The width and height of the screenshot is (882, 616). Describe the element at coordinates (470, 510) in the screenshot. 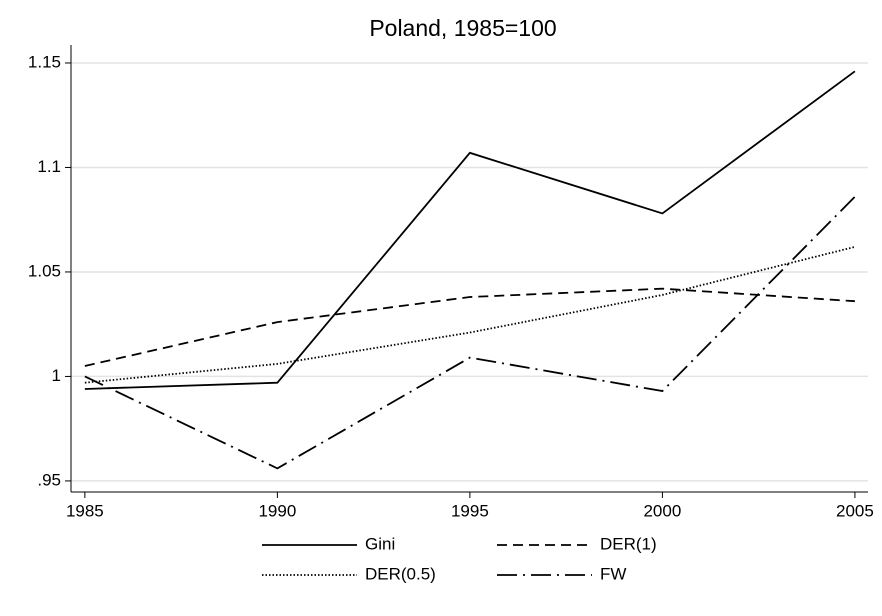

I see `x-tick-label: 1995` at that location.